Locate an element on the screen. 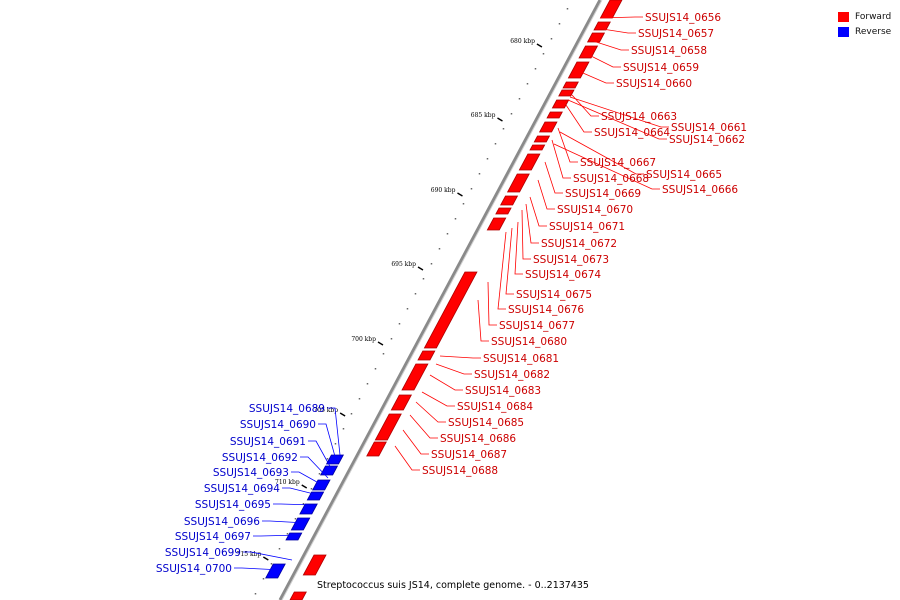 Image resolution: width=900 pixels, height=600 pixels. forward-gene-label: SSUJS14_0668 is located at coordinates (611, 179).